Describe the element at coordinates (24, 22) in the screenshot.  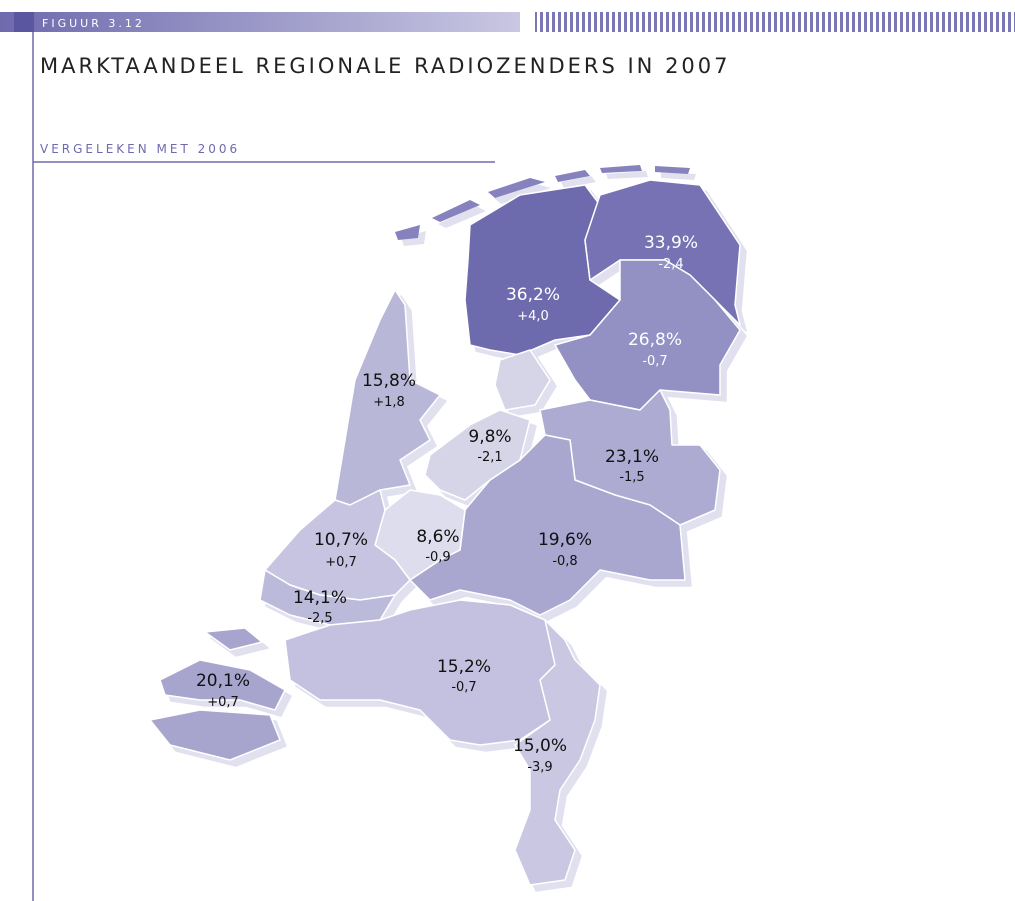
I see `header-block` at that location.